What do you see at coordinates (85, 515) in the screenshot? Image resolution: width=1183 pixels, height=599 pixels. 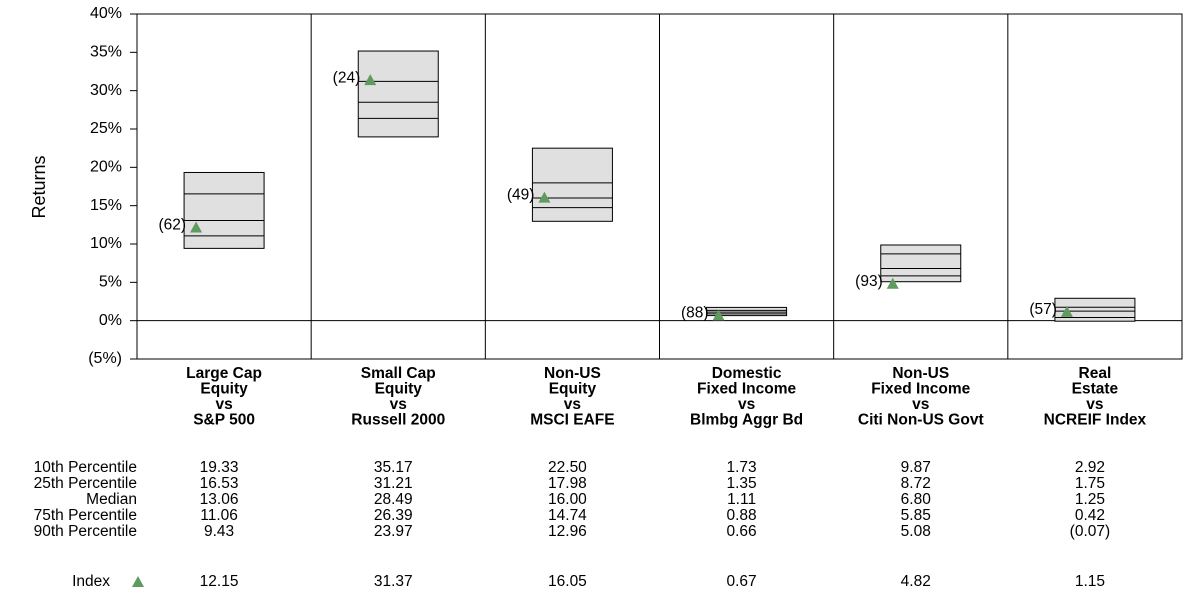 I see `row-label: 75th Percentile` at bounding box center [85, 515].